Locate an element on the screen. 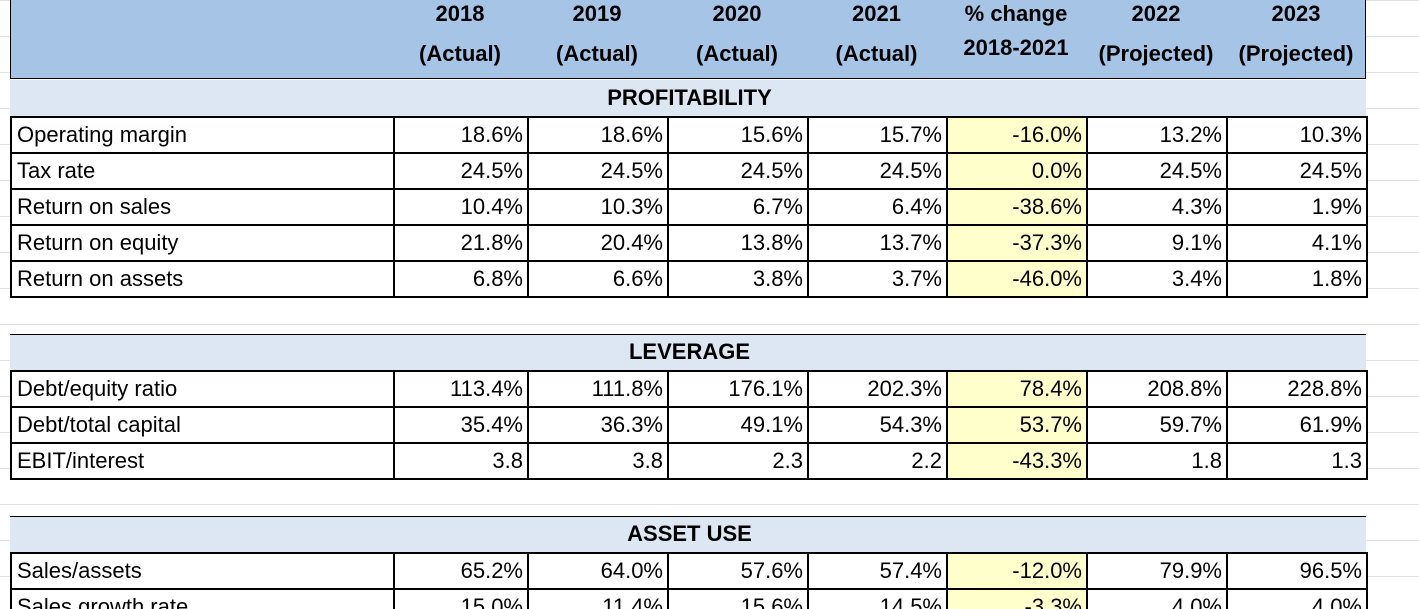  value-cell: 3.7% is located at coordinates (877, 279).